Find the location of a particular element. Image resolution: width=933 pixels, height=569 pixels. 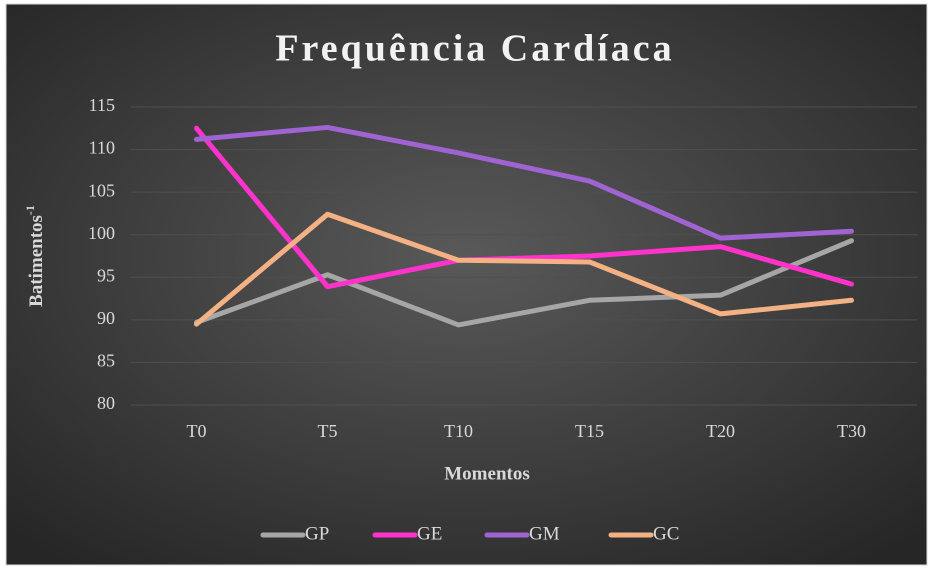

x-tick-label: T20 is located at coordinates (720, 431).